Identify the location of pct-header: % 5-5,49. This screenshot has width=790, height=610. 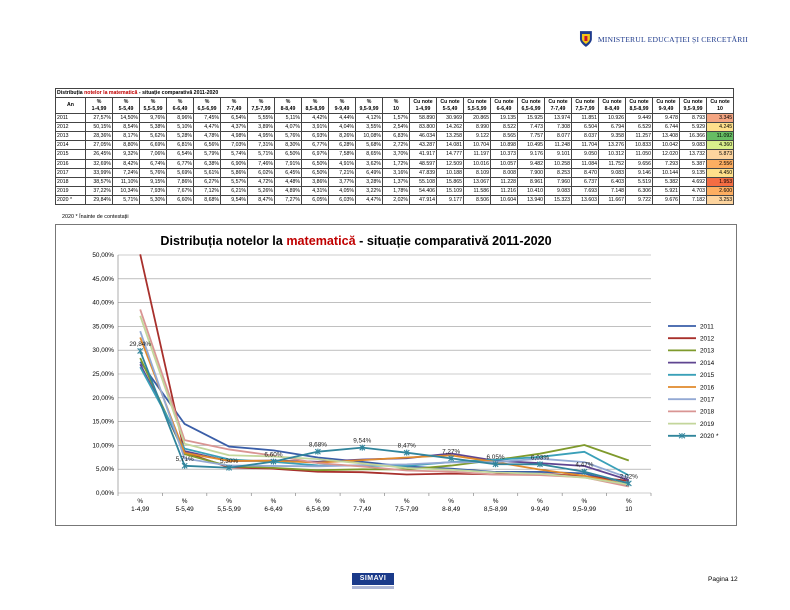
(126, 106).